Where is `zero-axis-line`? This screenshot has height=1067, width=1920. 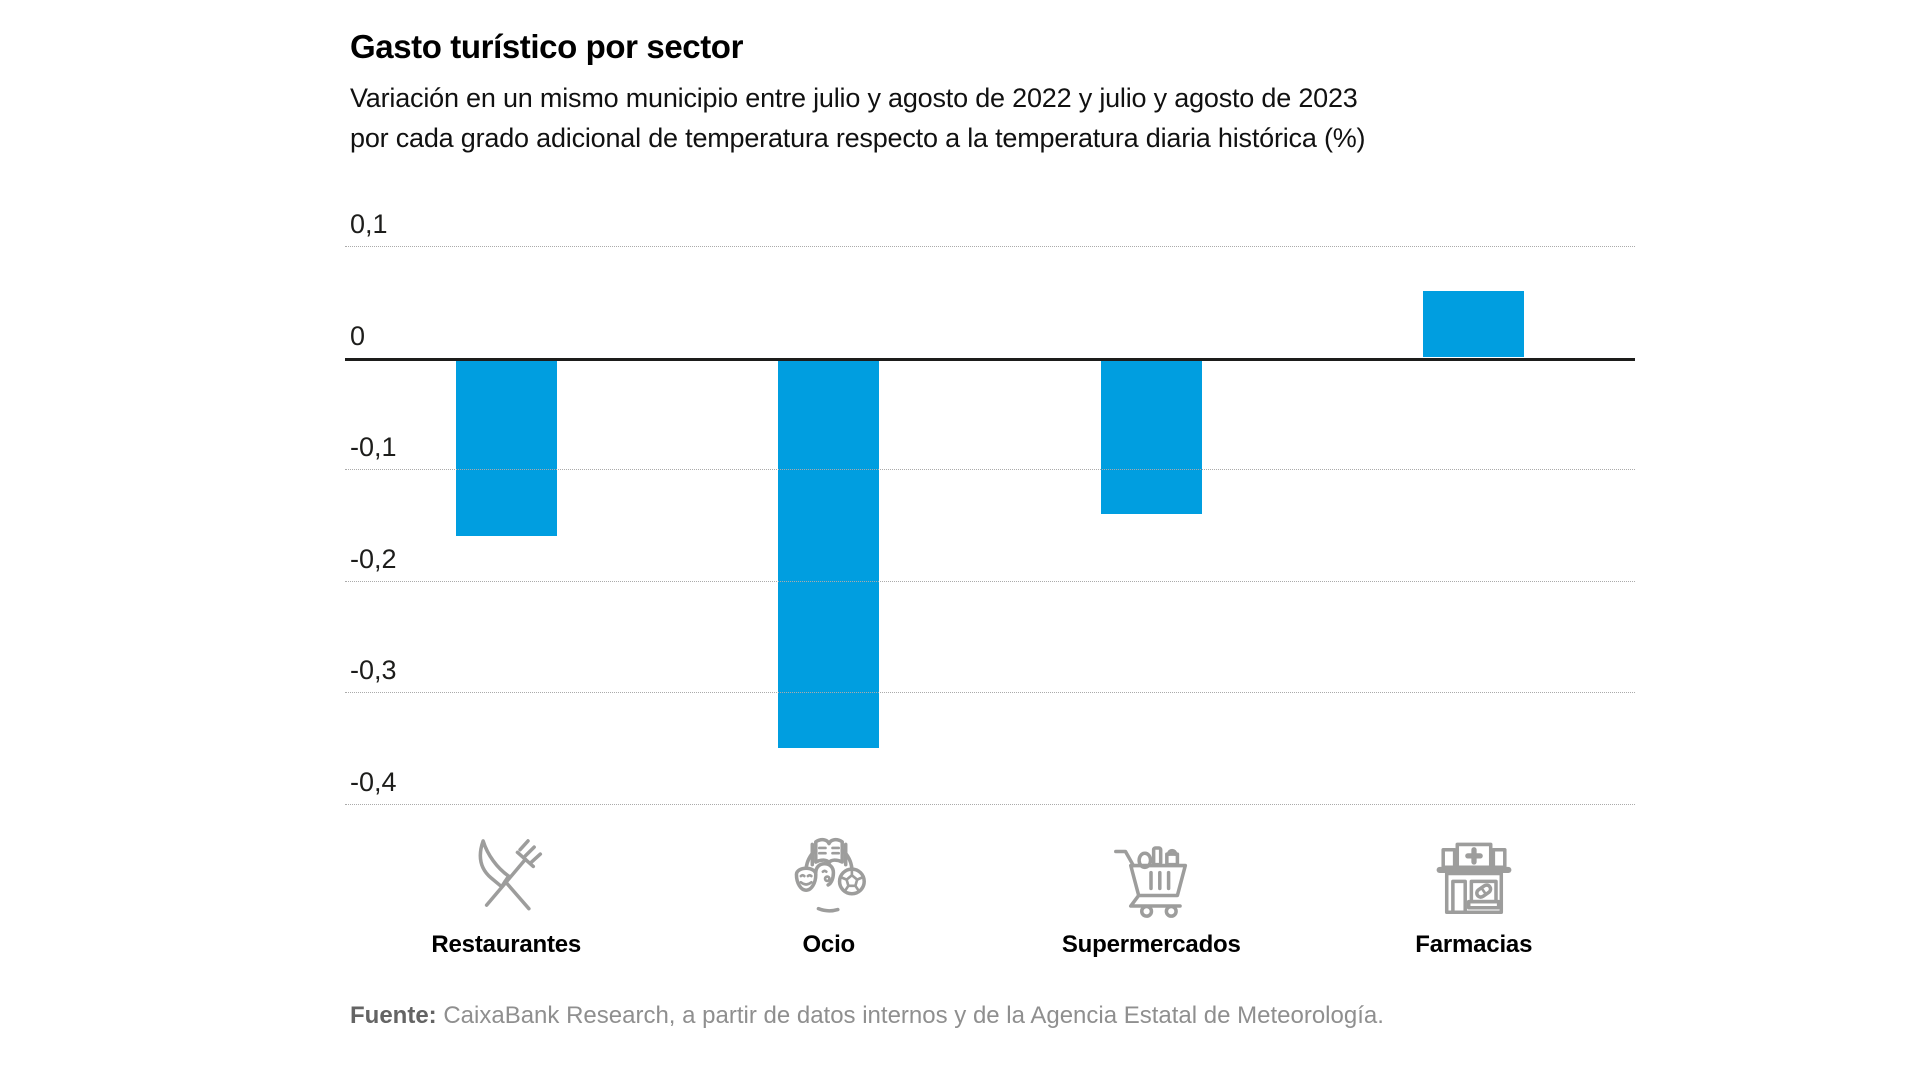 zero-axis-line is located at coordinates (990, 359).